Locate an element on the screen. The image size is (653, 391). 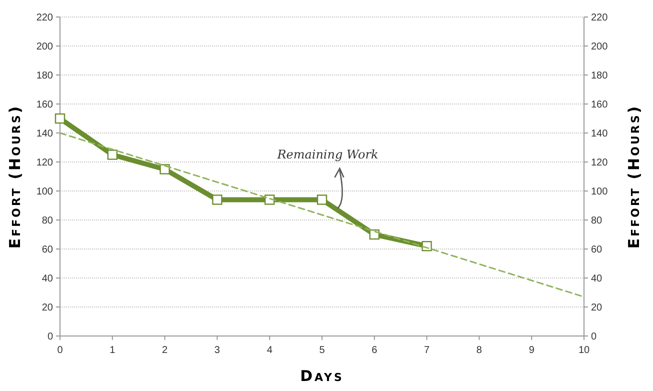
x-tick-label: 5 is located at coordinates (322, 350).